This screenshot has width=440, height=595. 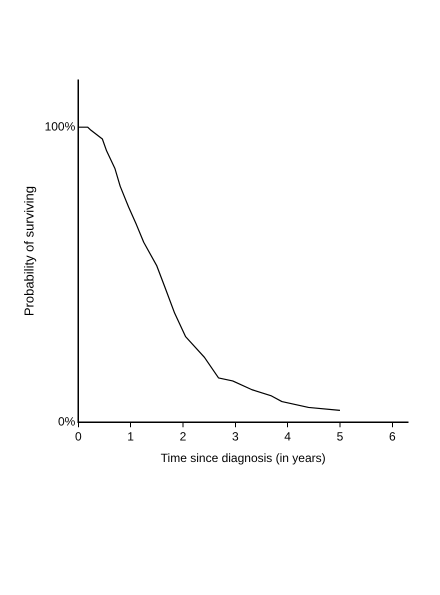 I want to click on x-axis-title: Time since diagnosis (in years), so click(x=243, y=458).